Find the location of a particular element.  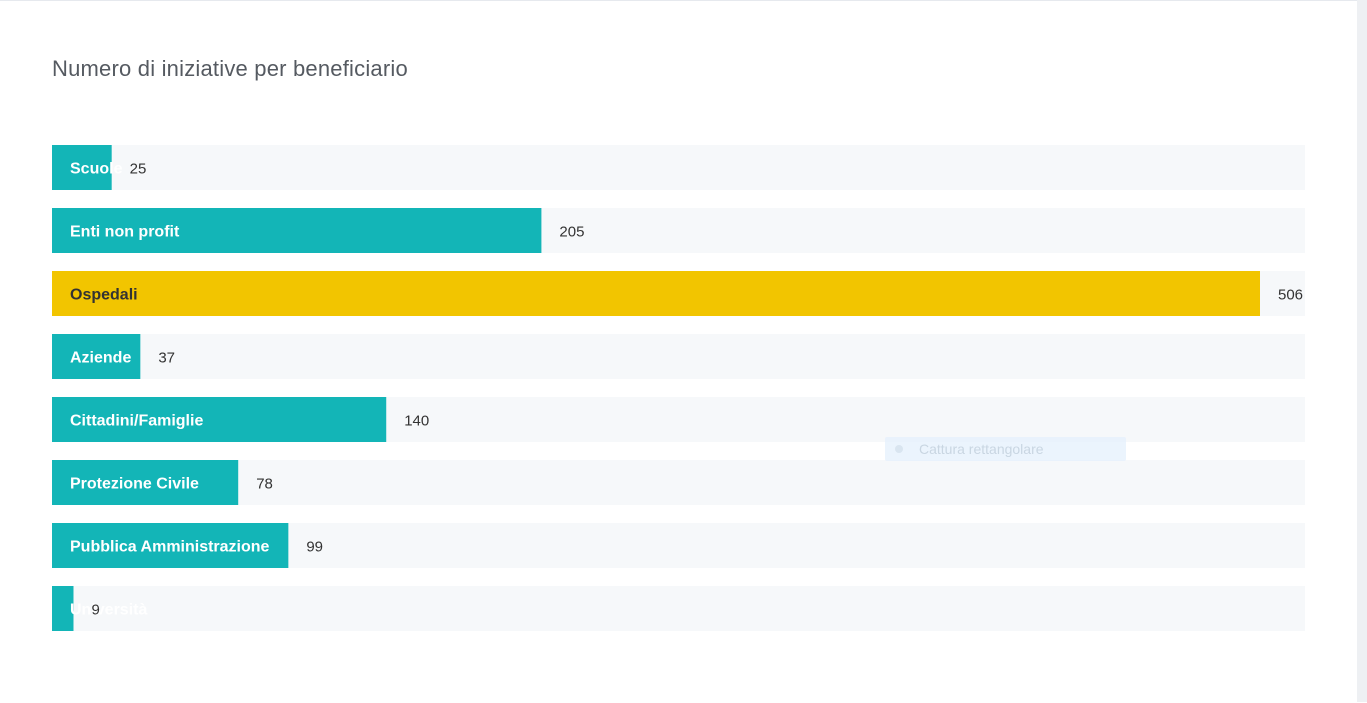

bar-track-aziende is located at coordinates (678, 356).